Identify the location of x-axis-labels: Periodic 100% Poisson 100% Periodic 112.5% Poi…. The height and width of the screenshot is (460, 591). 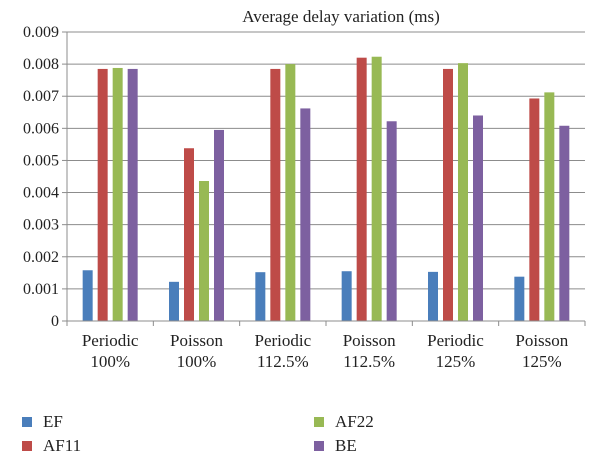
(325, 351).